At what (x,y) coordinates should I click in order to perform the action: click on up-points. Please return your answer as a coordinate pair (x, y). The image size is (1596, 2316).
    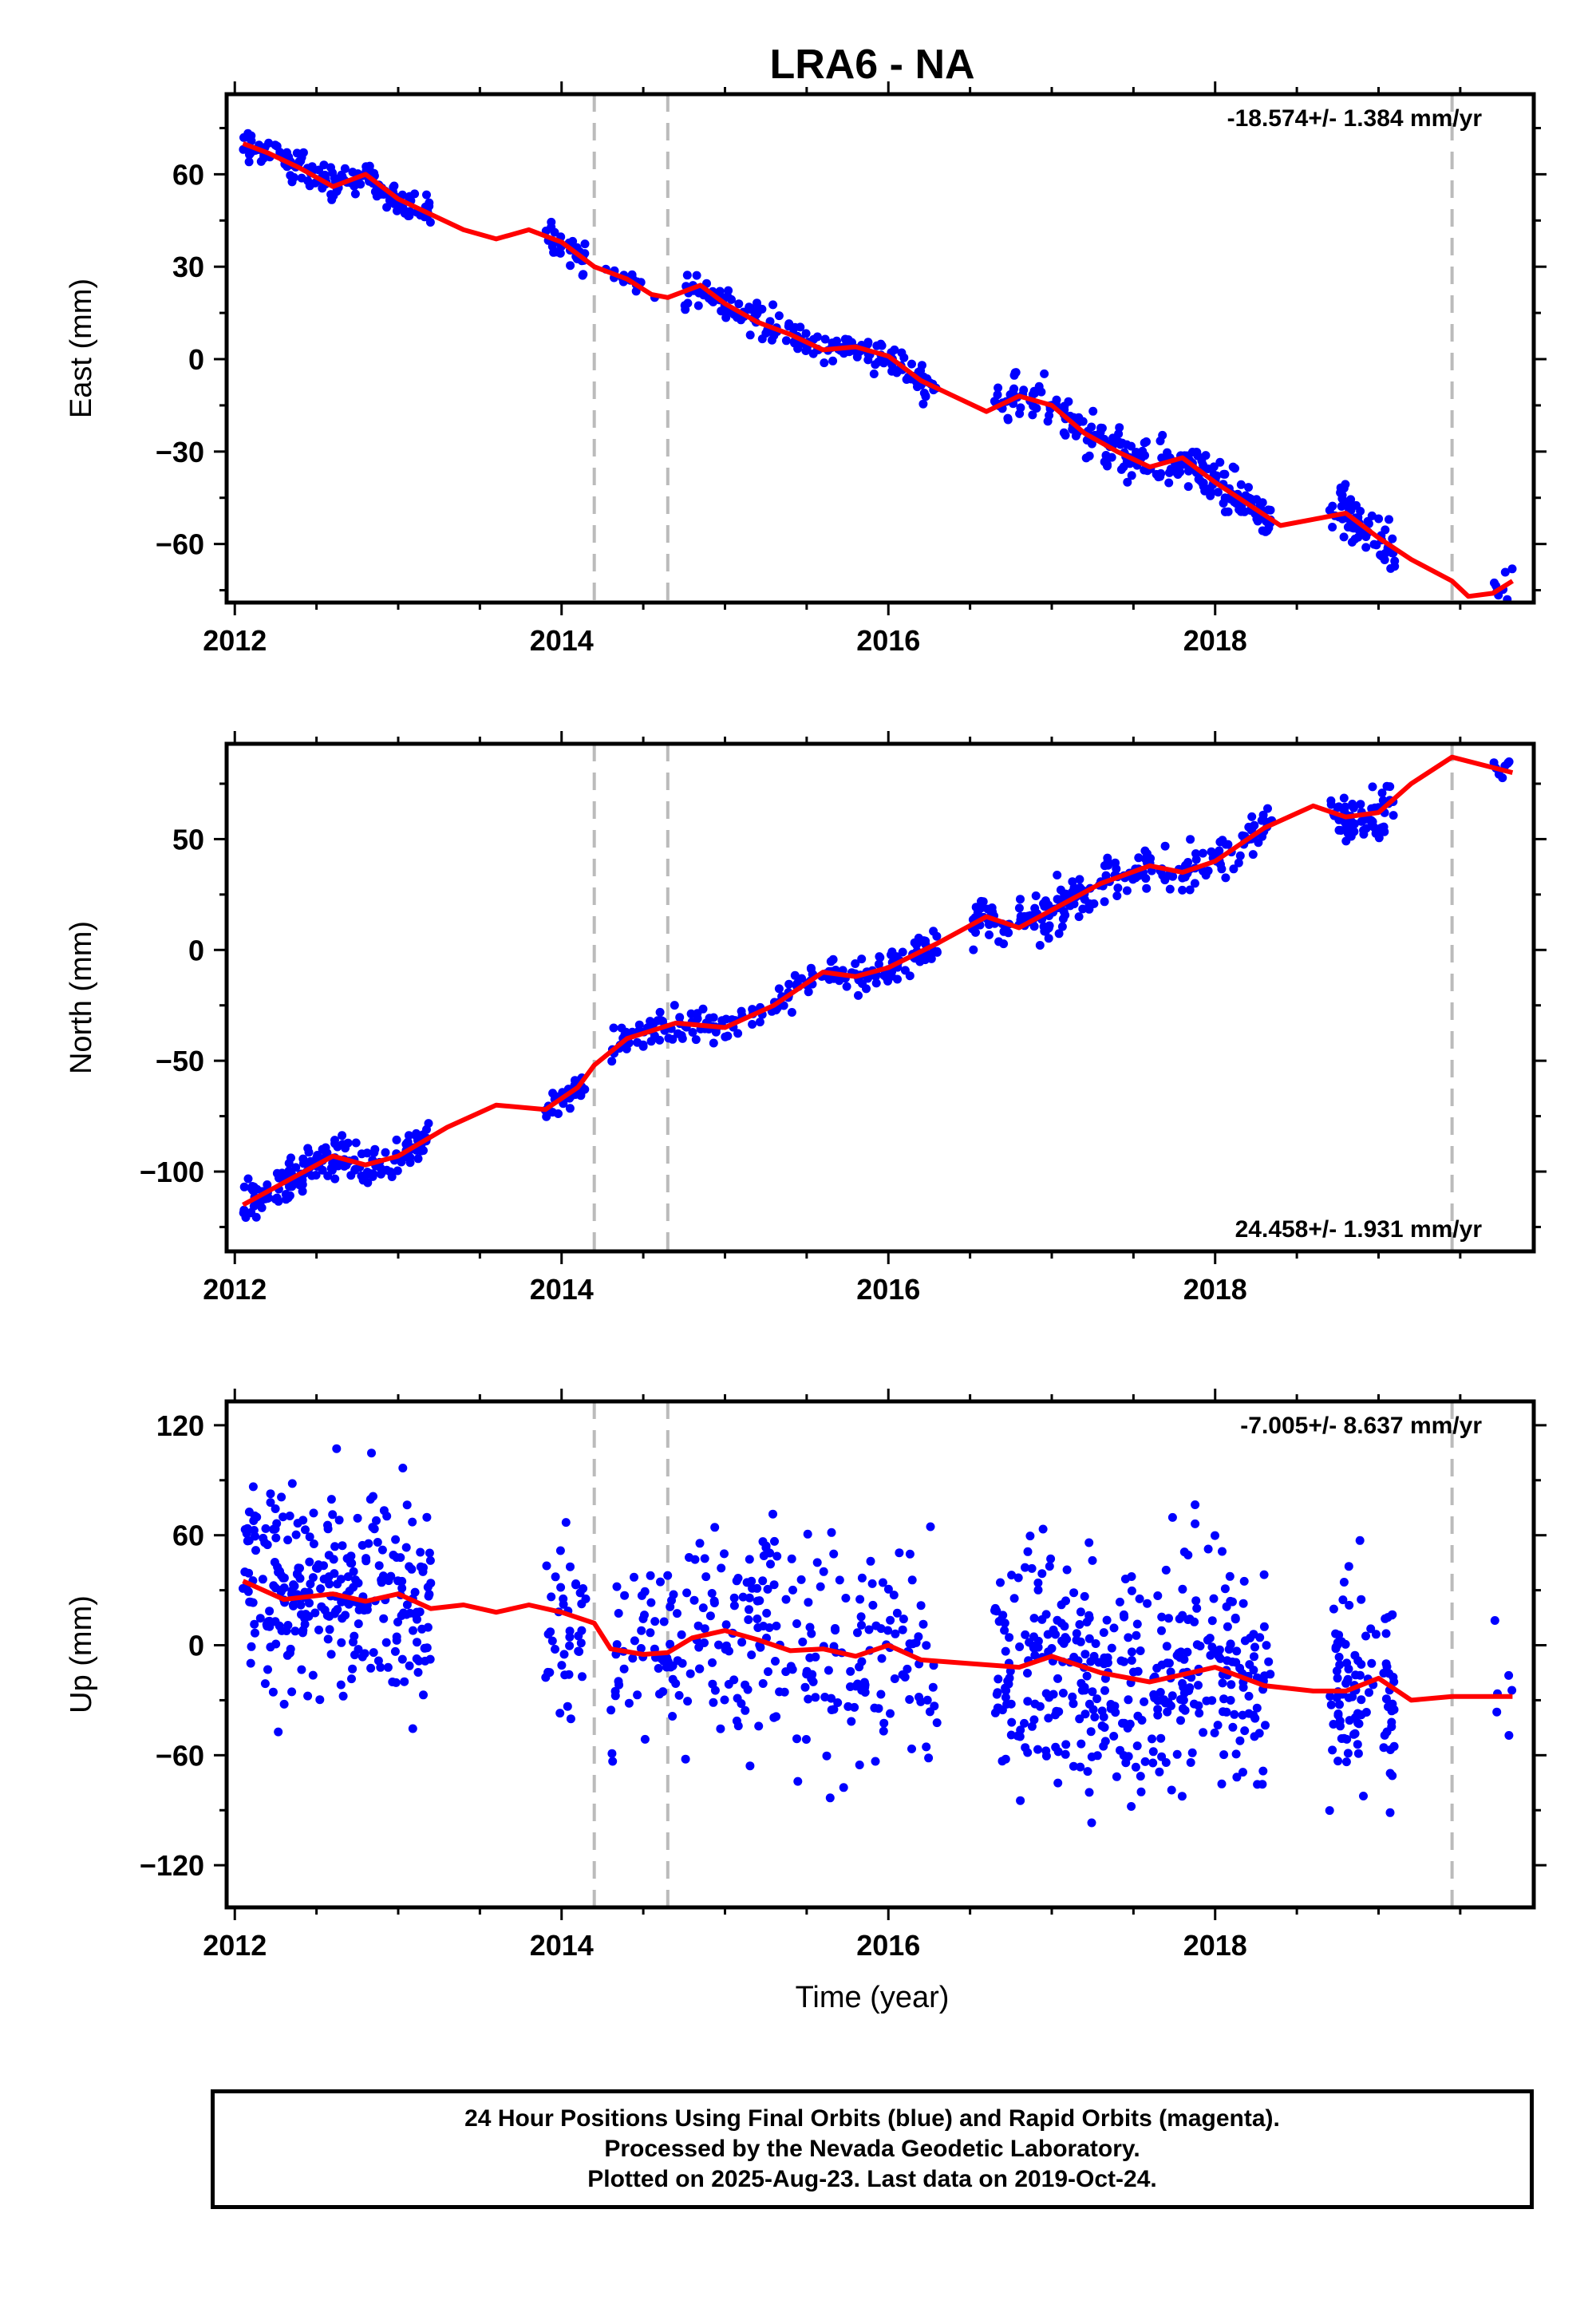
    Looking at the image, I should click on (878, 1636).